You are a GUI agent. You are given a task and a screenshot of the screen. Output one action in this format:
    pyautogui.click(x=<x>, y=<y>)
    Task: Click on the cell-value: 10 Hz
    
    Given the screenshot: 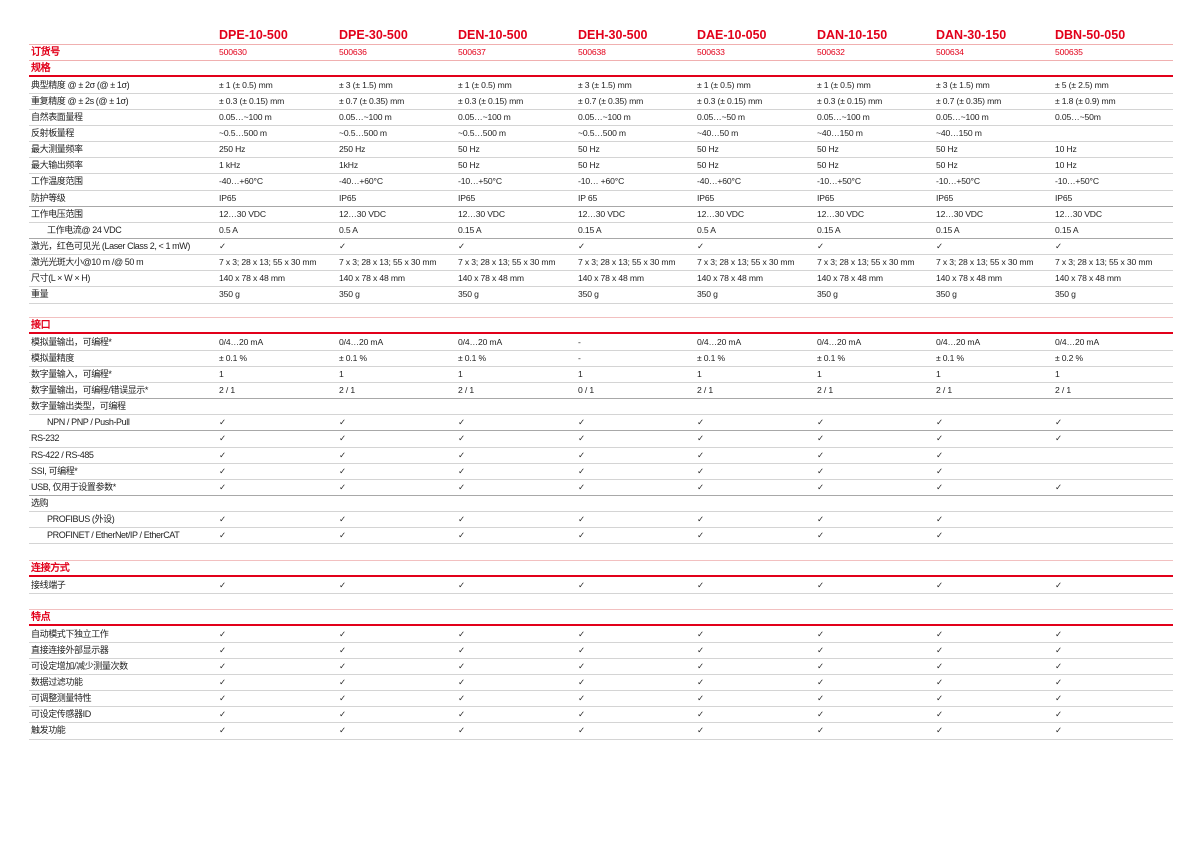 What is the action you would take?
    pyautogui.click(x=1066, y=165)
    